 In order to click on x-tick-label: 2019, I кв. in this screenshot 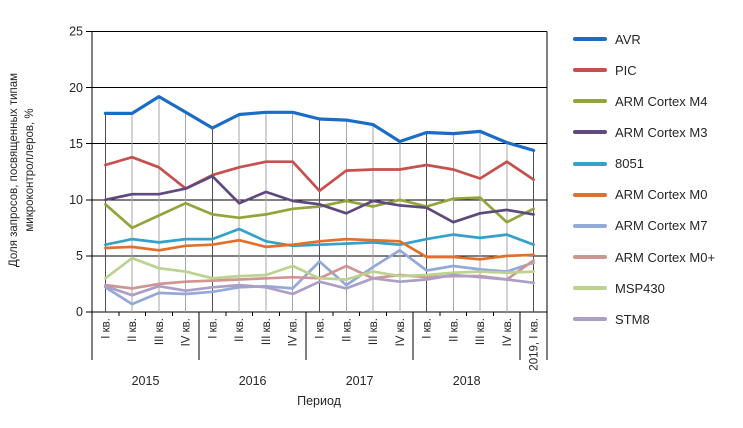, I will do `click(535, 344)`.